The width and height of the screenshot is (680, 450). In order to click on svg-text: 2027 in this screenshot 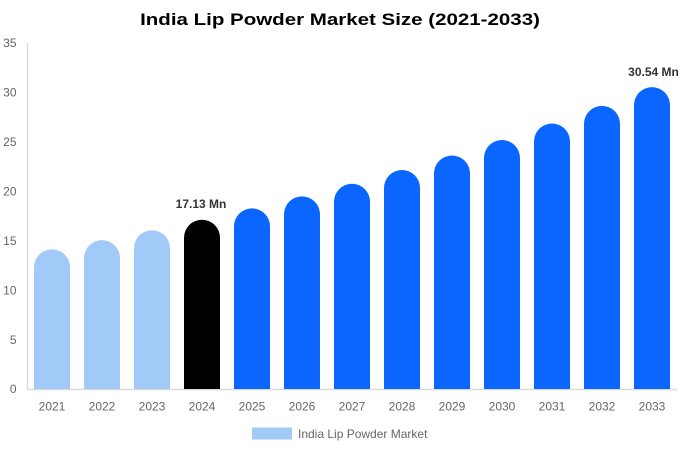, I will do `click(352, 407)`.